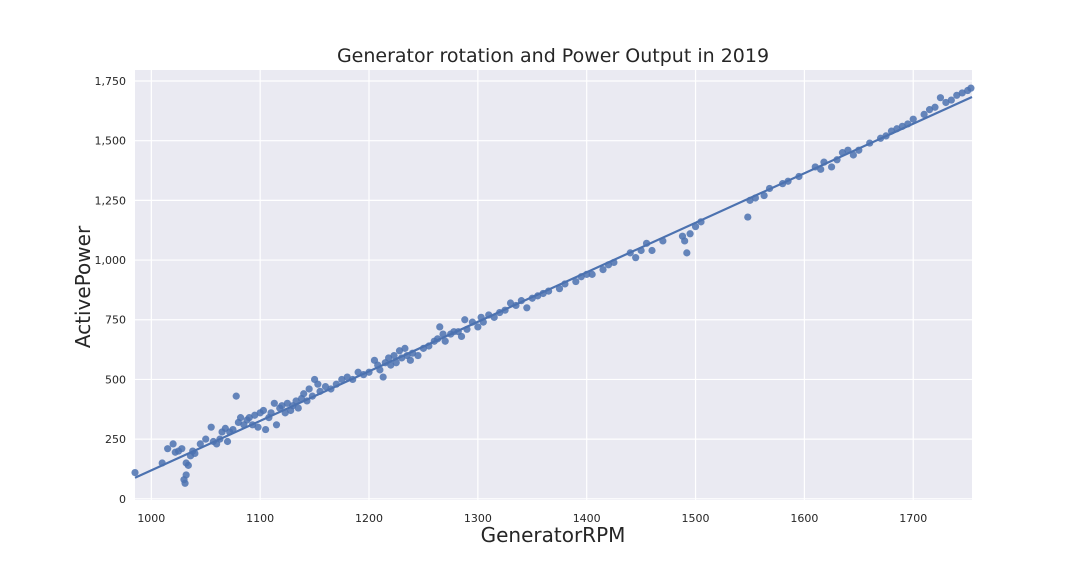  I want to click on x-tick-label: 1600, so click(804, 518).